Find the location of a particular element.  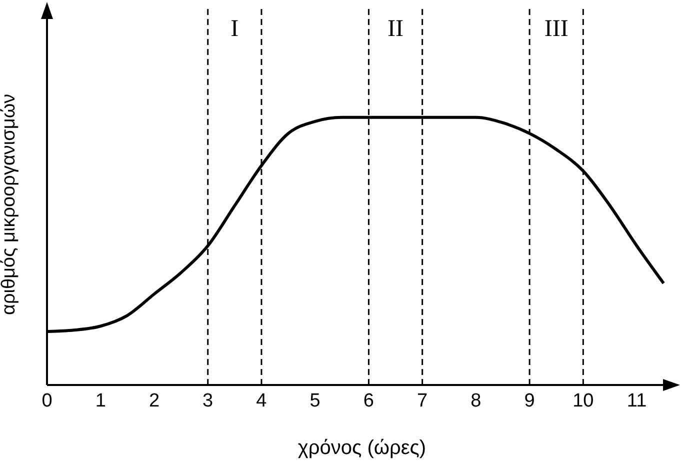

x-tick-label: 11 is located at coordinates (636, 401).